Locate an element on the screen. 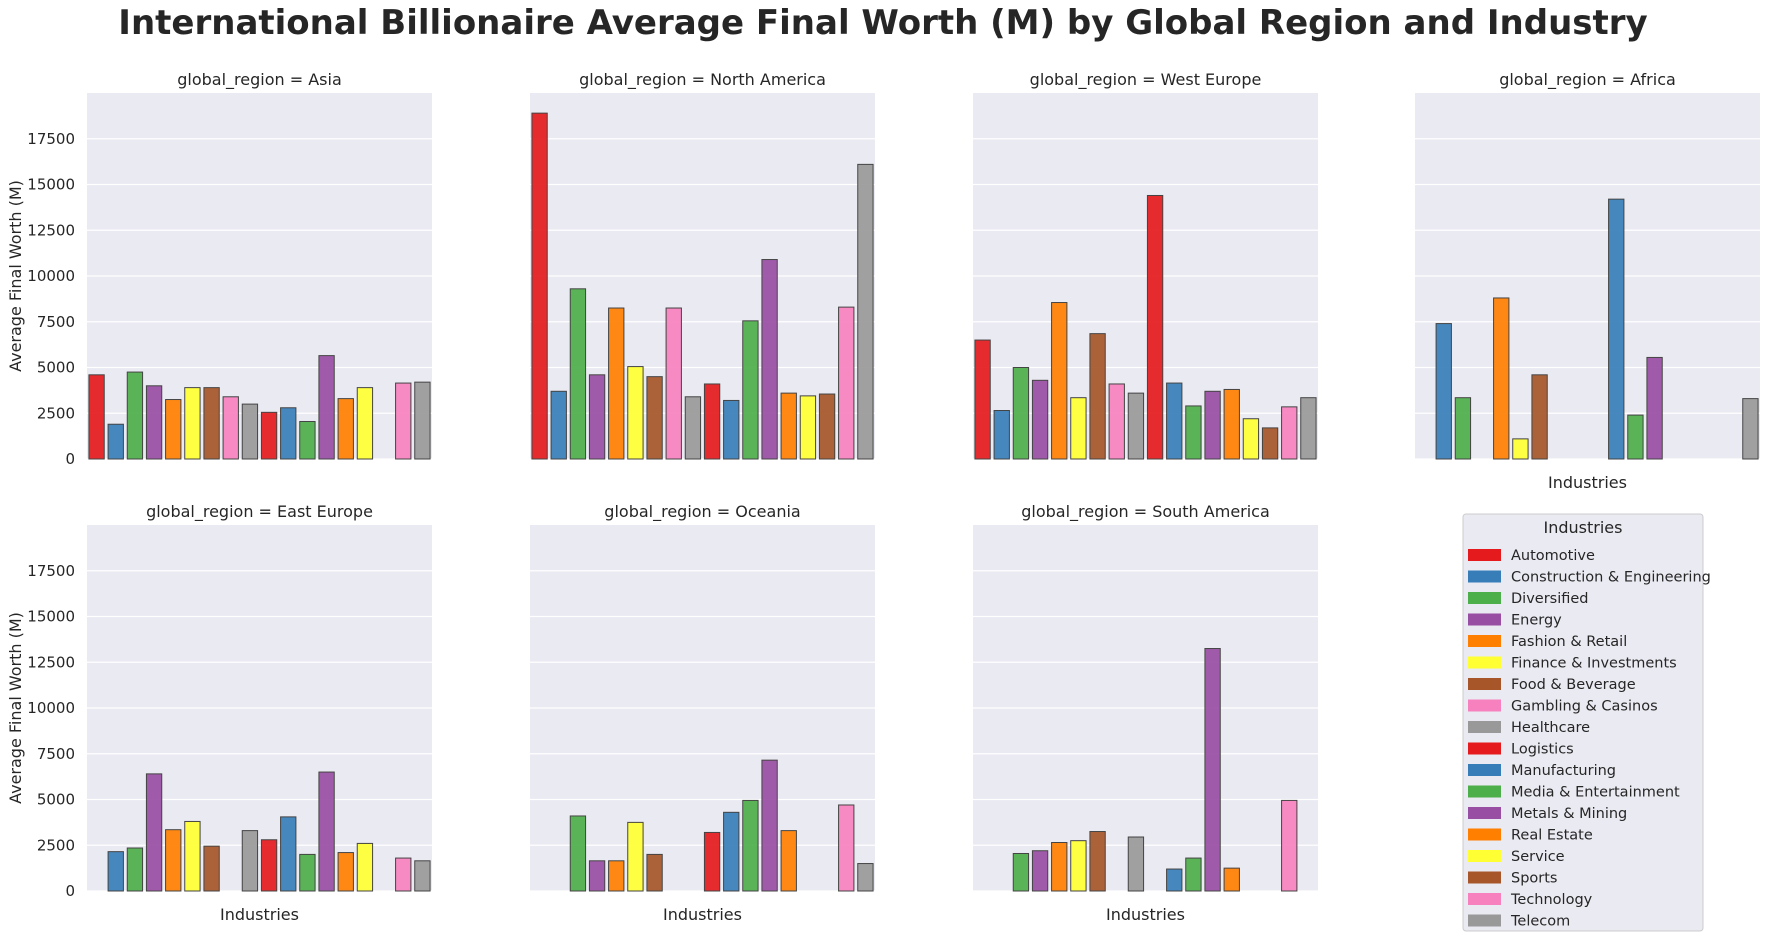 The image size is (1766, 940). panel: global_region = Africa Industries is located at coordinates (1587, 281).